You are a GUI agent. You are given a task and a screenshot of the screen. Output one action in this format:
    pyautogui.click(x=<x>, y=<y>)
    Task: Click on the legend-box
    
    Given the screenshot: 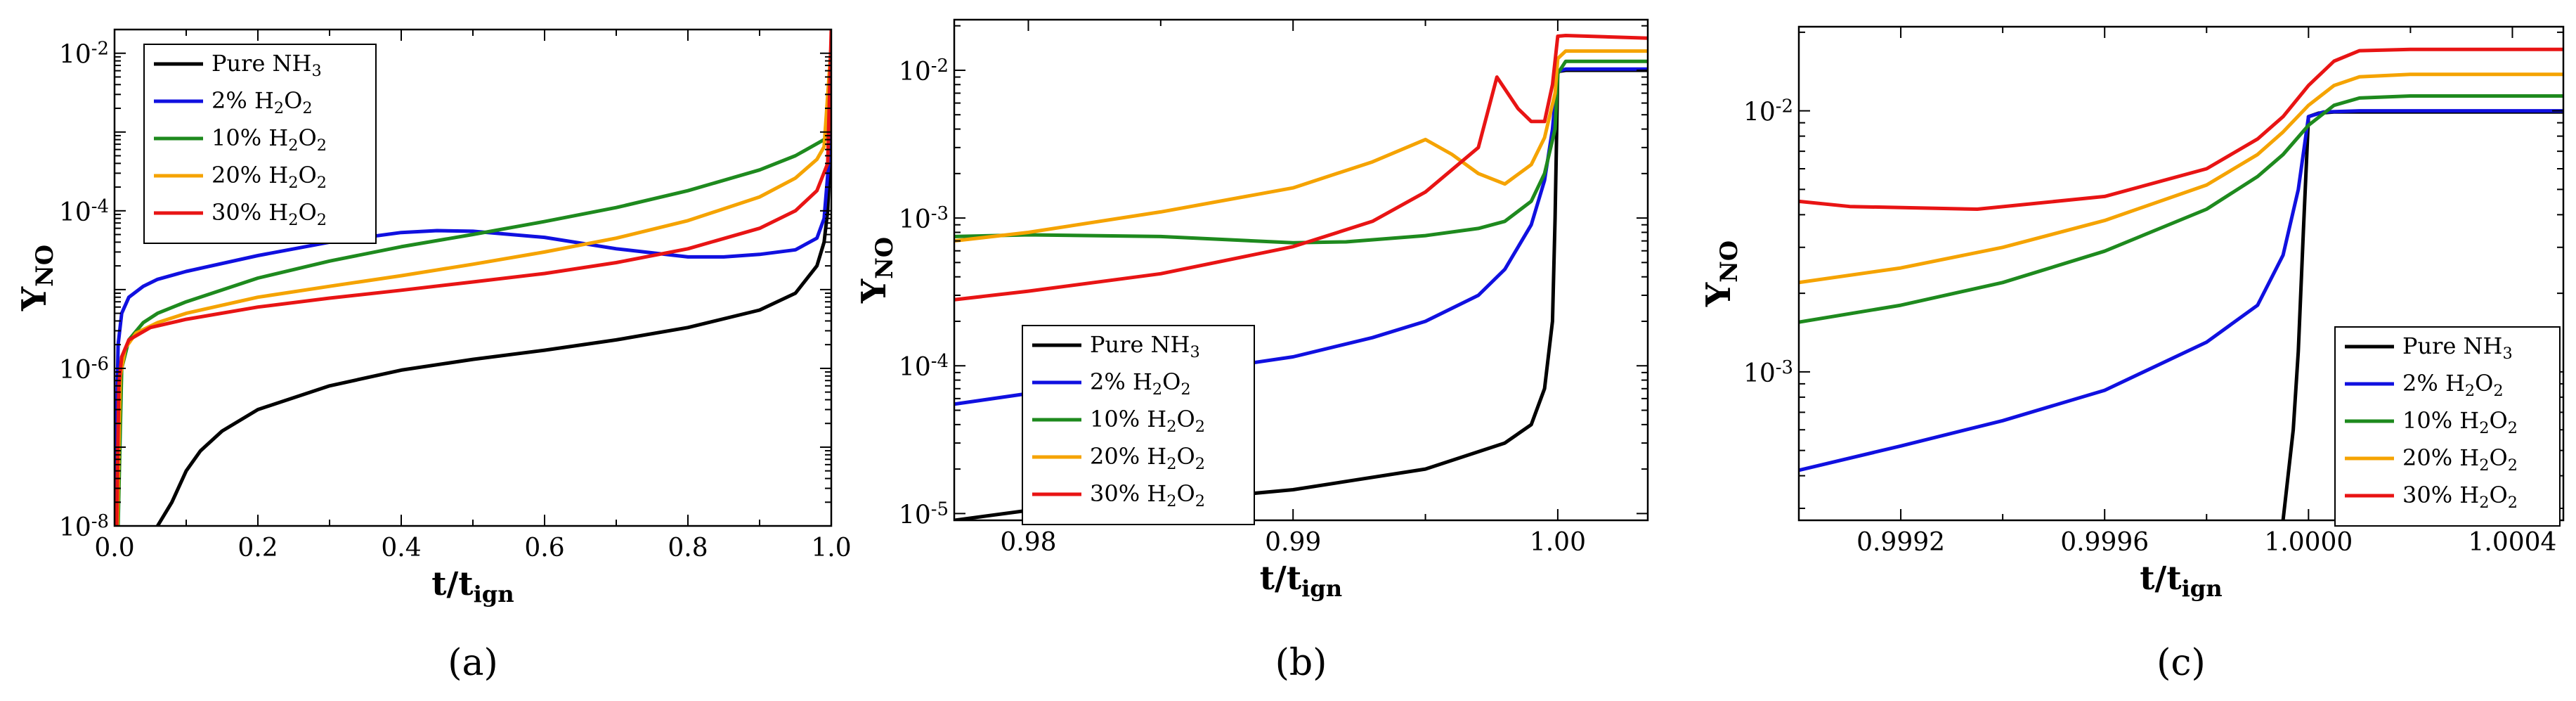 What is the action you would take?
    pyautogui.click(x=1138, y=425)
    